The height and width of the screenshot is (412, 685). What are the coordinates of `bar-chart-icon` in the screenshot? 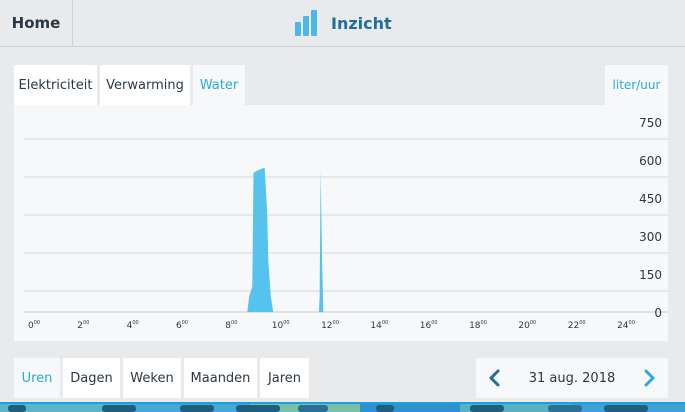 It's located at (307, 23).